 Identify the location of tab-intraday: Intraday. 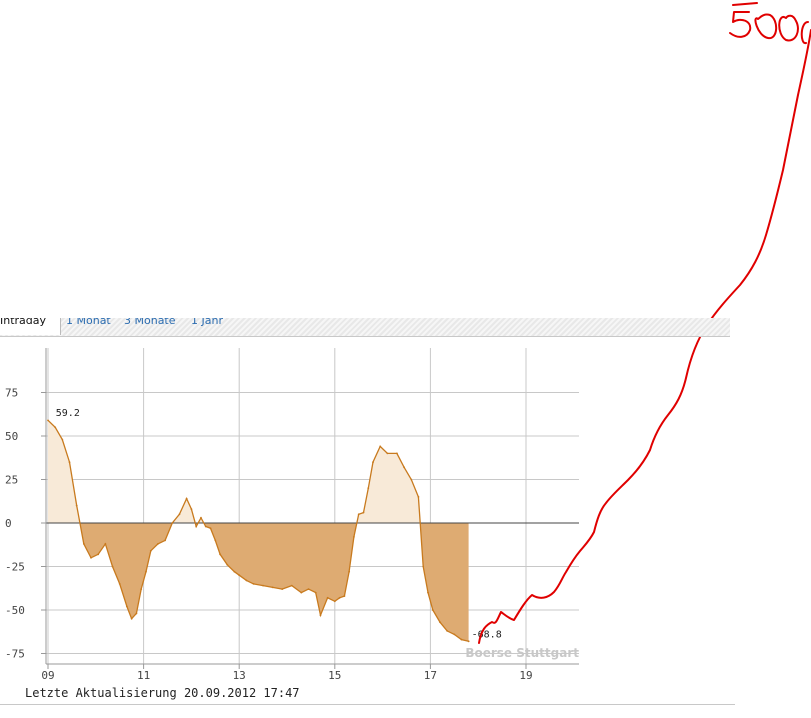
(30, 326).